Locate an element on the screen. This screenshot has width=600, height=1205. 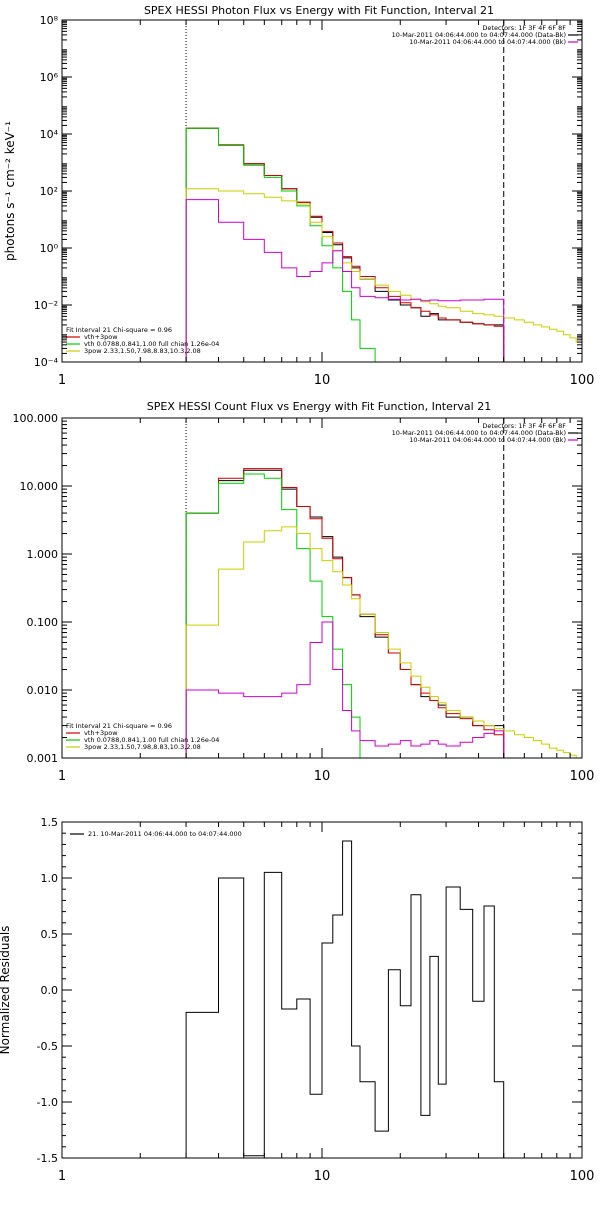
y-tick-label: -0.5 is located at coordinates (47, 1046).